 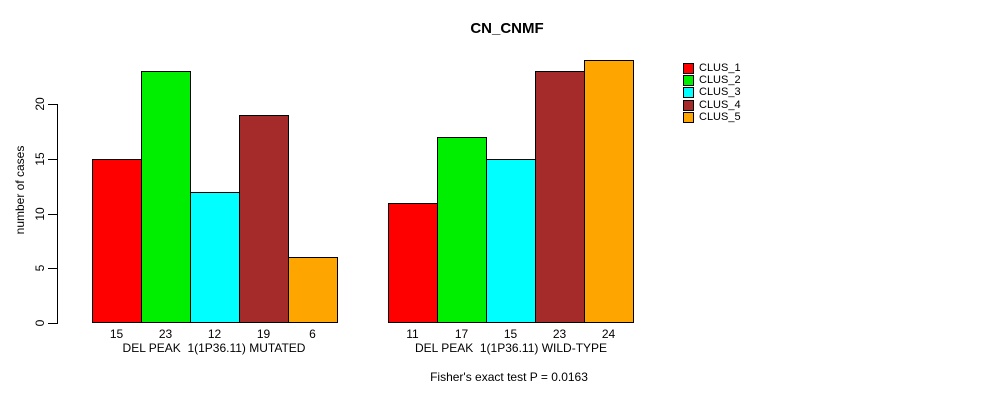 What do you see at coordinates (215, 257) in the screenshot?
I see `bar-clus_3-group1` at bounding box center [215, 257].